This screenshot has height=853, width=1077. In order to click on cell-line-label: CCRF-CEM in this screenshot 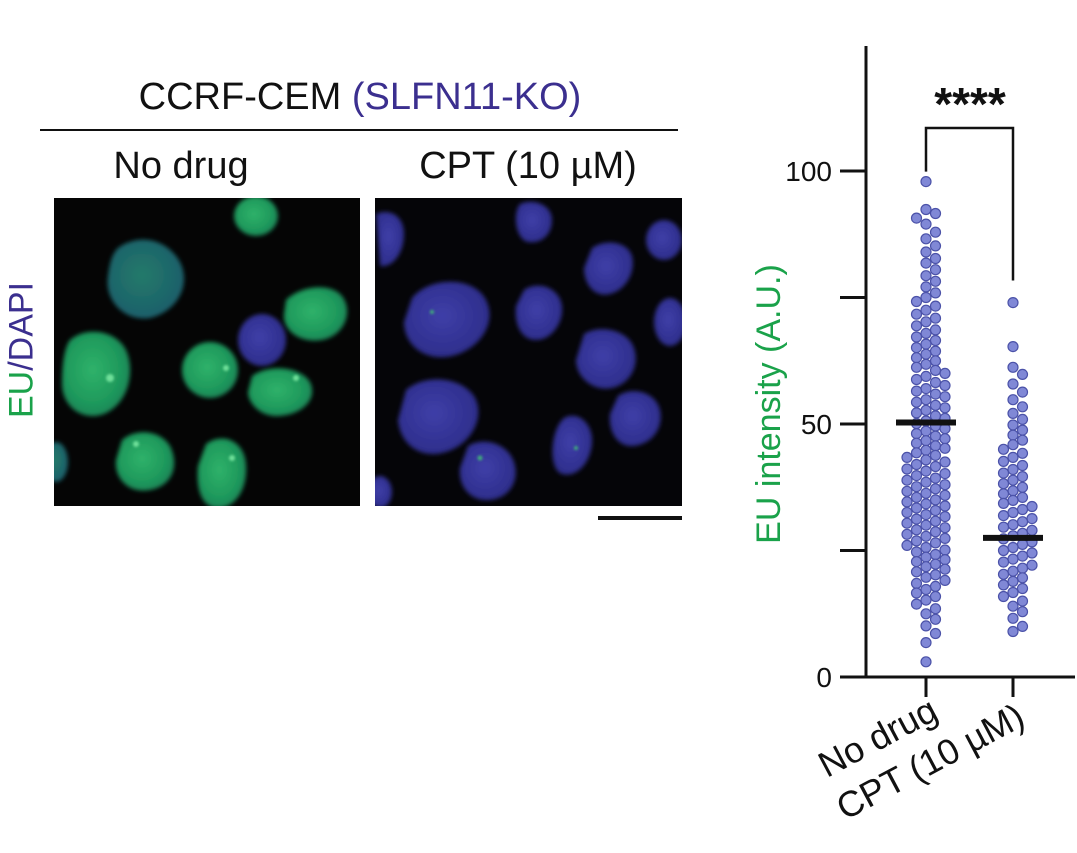, I will do `click(245, 97)`.